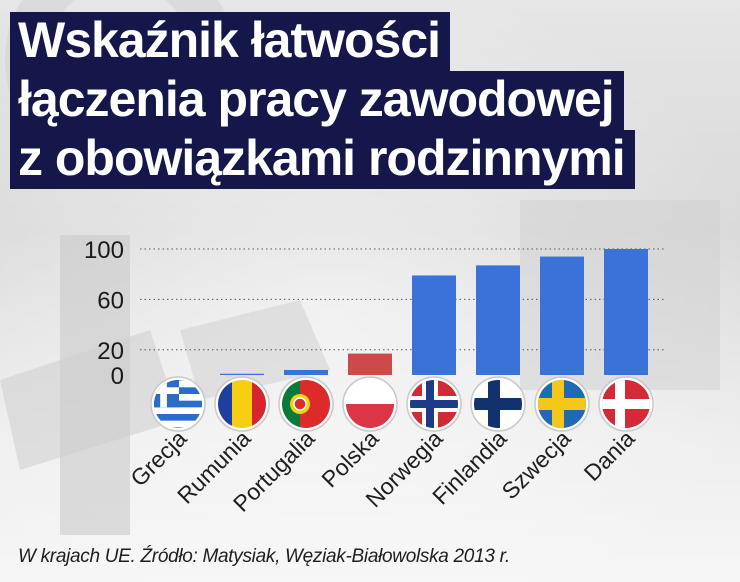 The width and height of the screenshot is (740, 582). I want to click on y-tick-label: 60, so click(110, 300).